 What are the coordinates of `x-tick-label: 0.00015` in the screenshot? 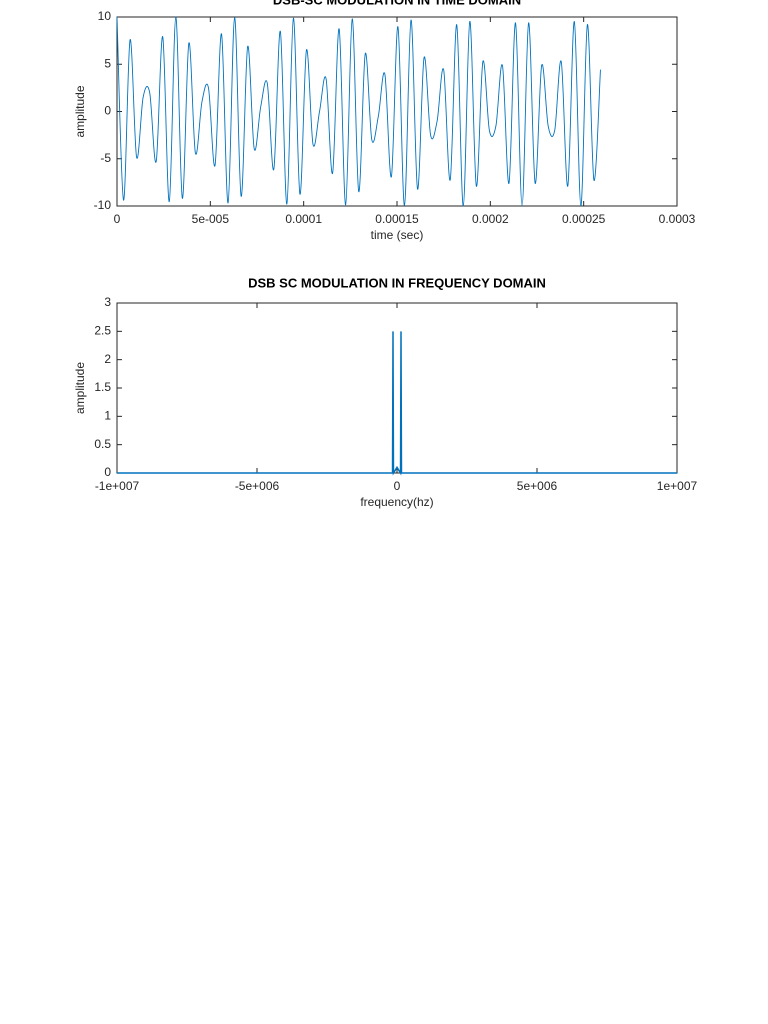 It's located at (397, 219).